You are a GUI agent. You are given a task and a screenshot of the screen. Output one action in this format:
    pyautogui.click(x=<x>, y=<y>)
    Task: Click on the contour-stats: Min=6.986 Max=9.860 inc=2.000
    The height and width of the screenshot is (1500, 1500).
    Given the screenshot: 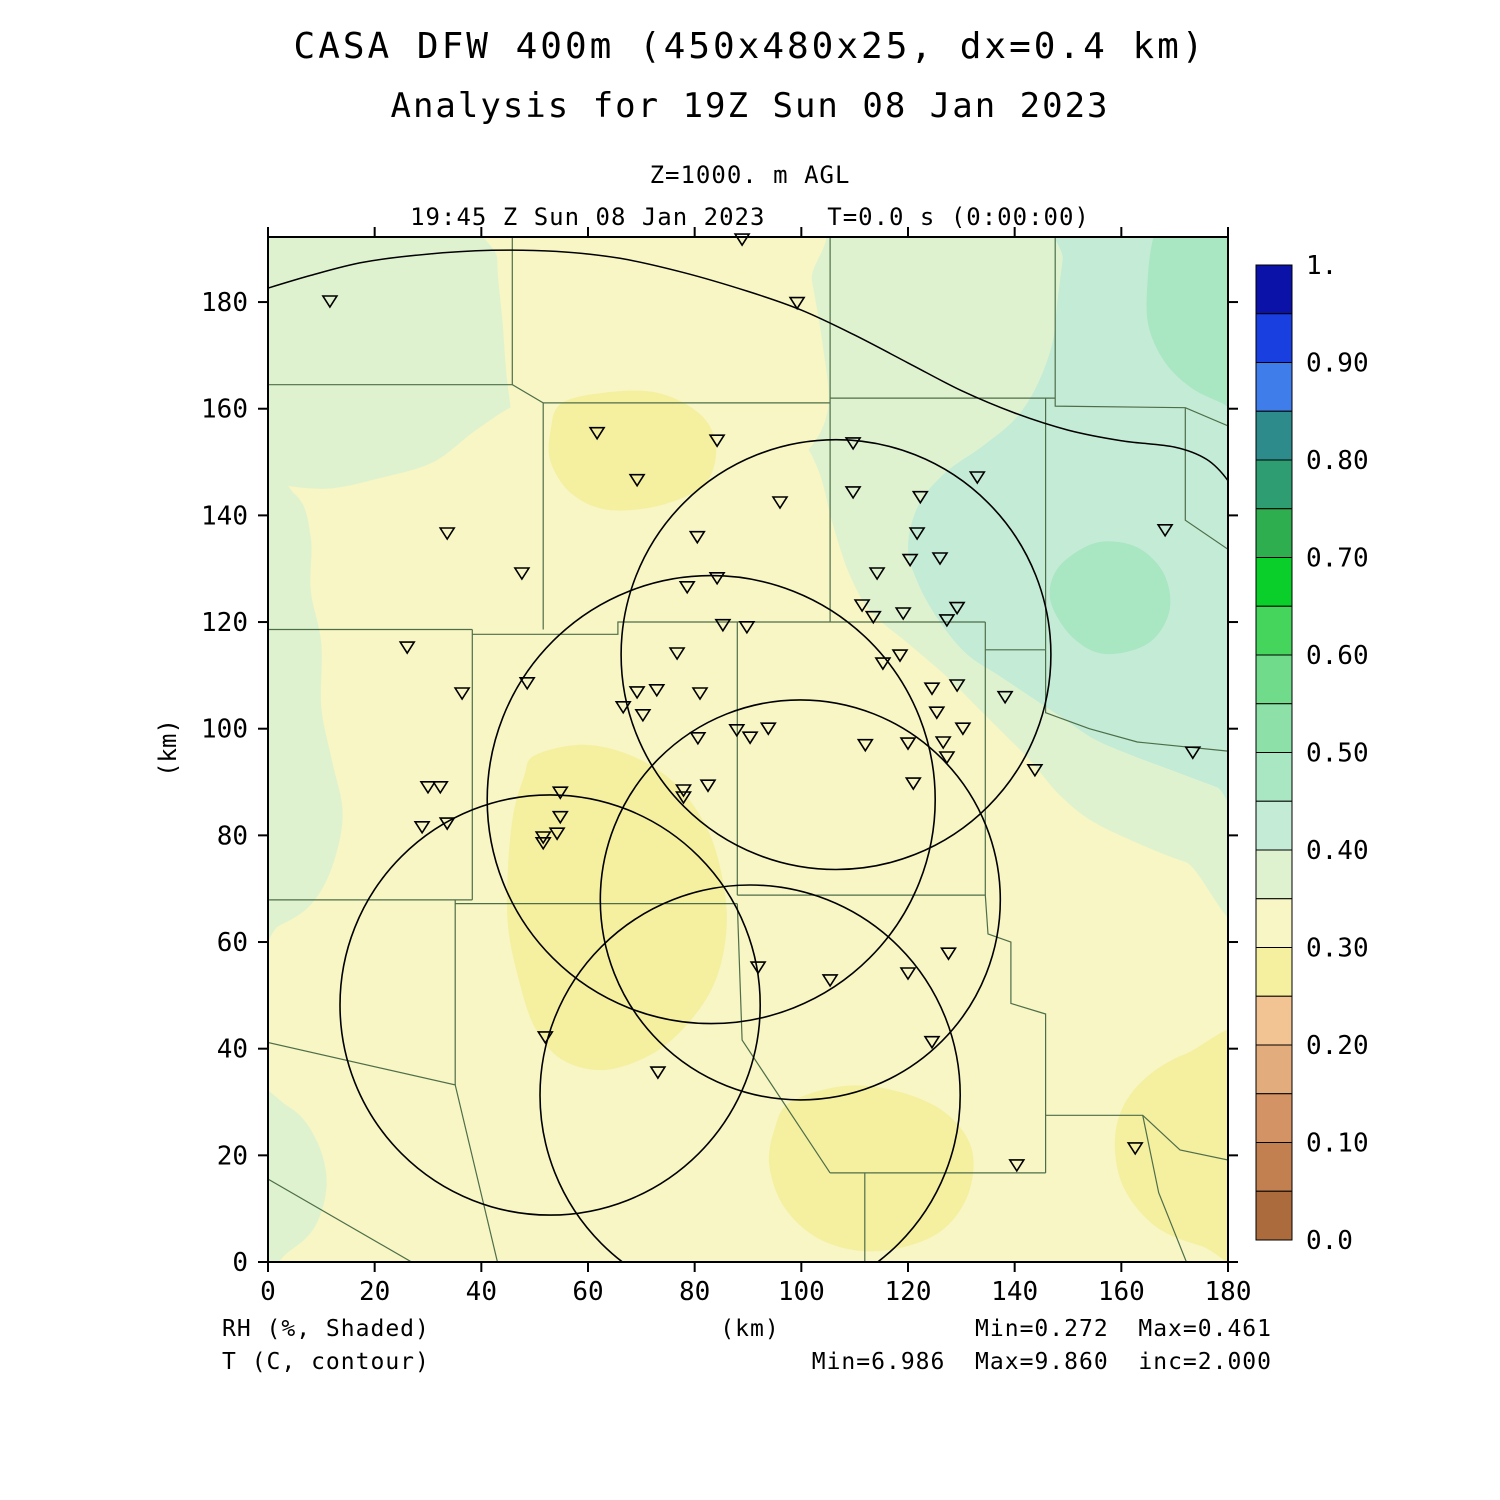 What is the action you would take?
    pyautogui.click(x=1041, y=1362)
    